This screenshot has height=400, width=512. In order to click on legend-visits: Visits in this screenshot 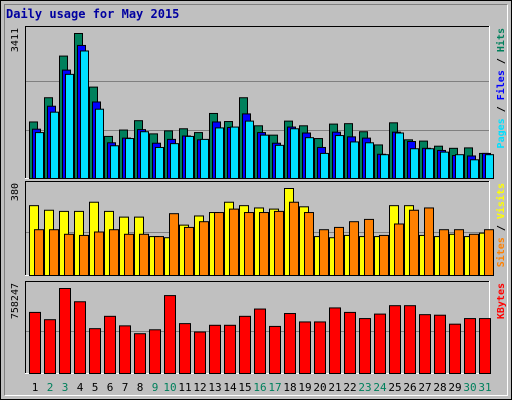, I will do `click(501, 201)`.